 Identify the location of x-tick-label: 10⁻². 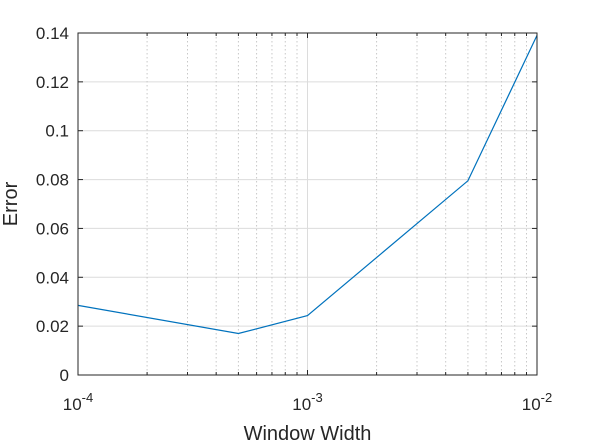
(537, 402).